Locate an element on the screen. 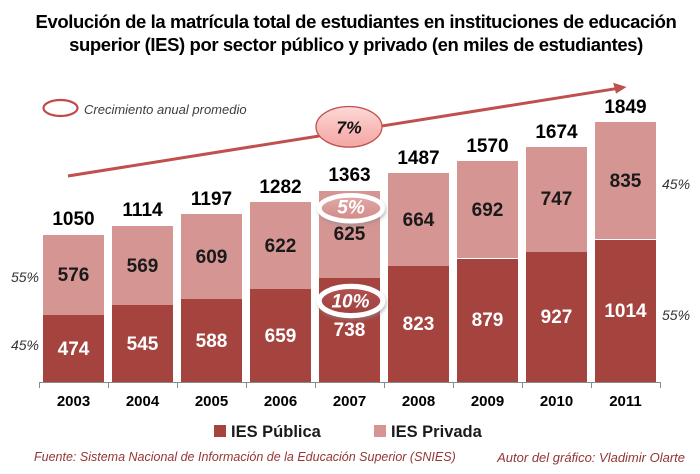 Image resolution: width=700 pixels, height=474 pixels. svg-text: 10% is located at coordinates (350, 301).